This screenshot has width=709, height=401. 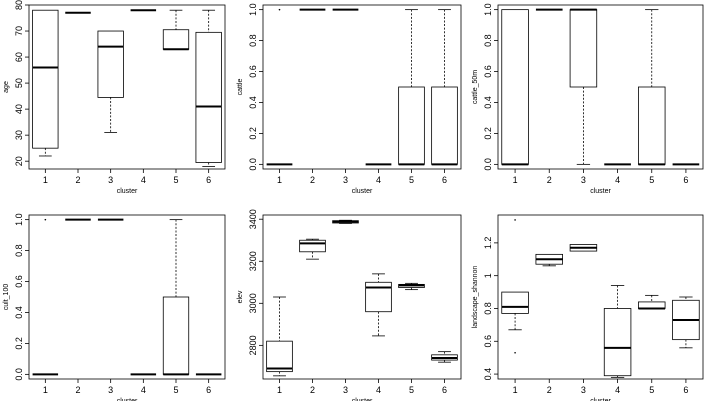 I want to click on y-tick-label: 50, so click(x=19, y=83).